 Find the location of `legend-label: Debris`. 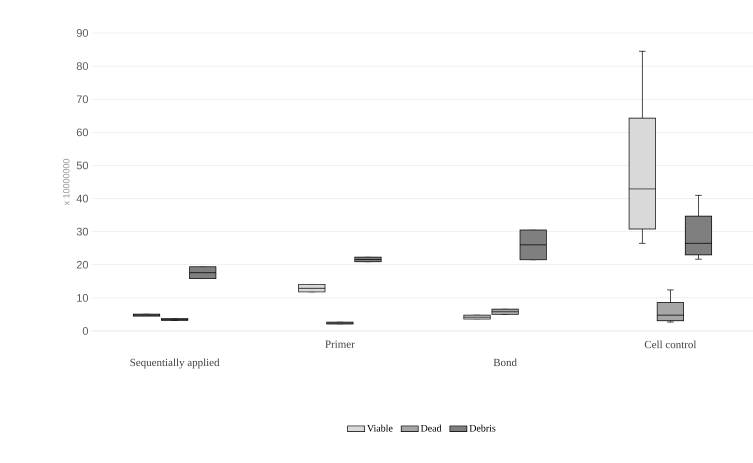

legend-label: Debris is located at coordinates (483, 428).